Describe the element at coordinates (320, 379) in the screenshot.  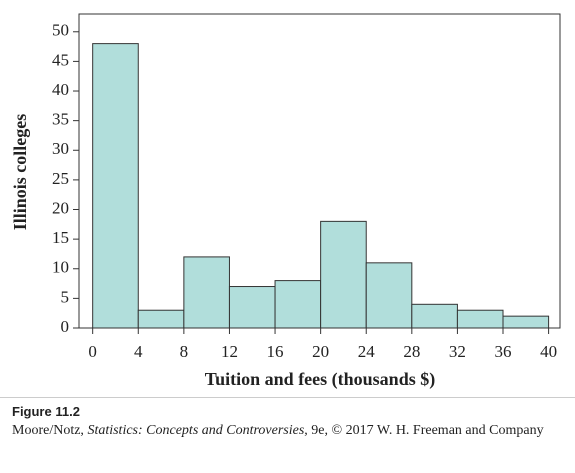
I see `x-axis-label: Tuition and fees (thousands $)` at that location.